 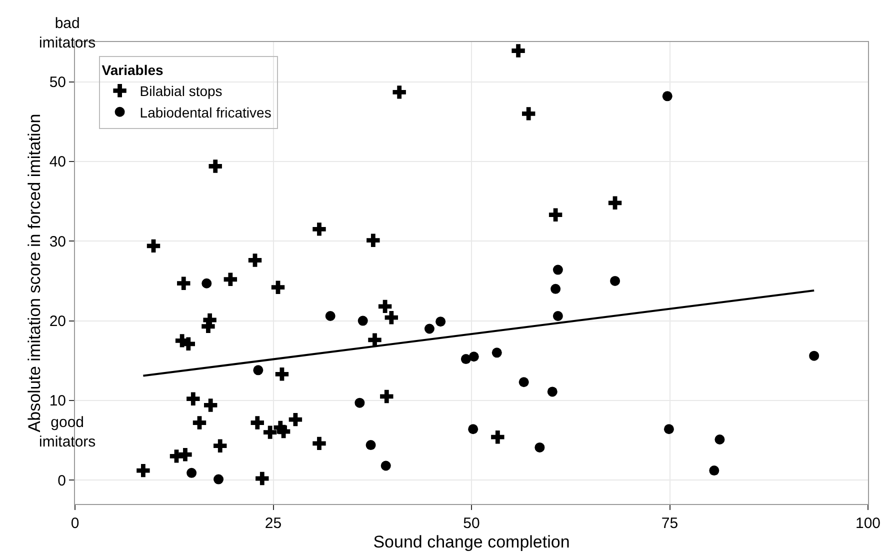 I want to click on x-tick-label: 50, so click(x=471, y=523).